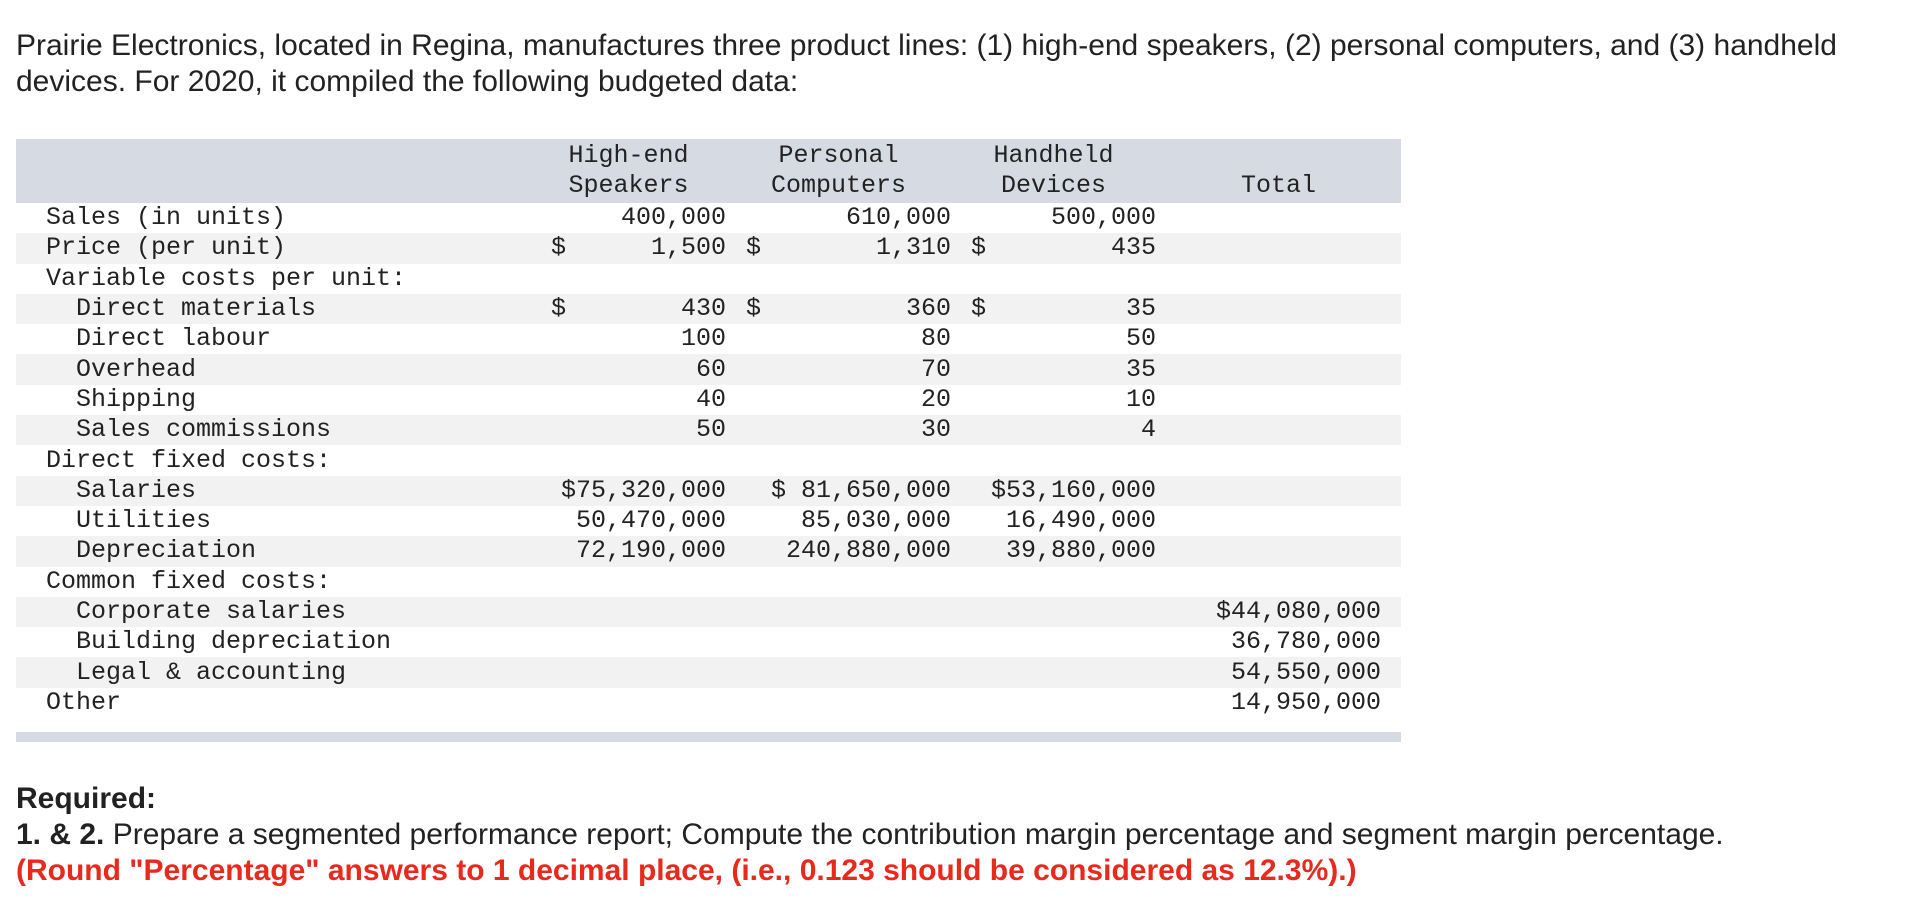  Describe the element at coordinates (234, 642) in the screenshot. I see `row-label: Building depreciation` at that location.